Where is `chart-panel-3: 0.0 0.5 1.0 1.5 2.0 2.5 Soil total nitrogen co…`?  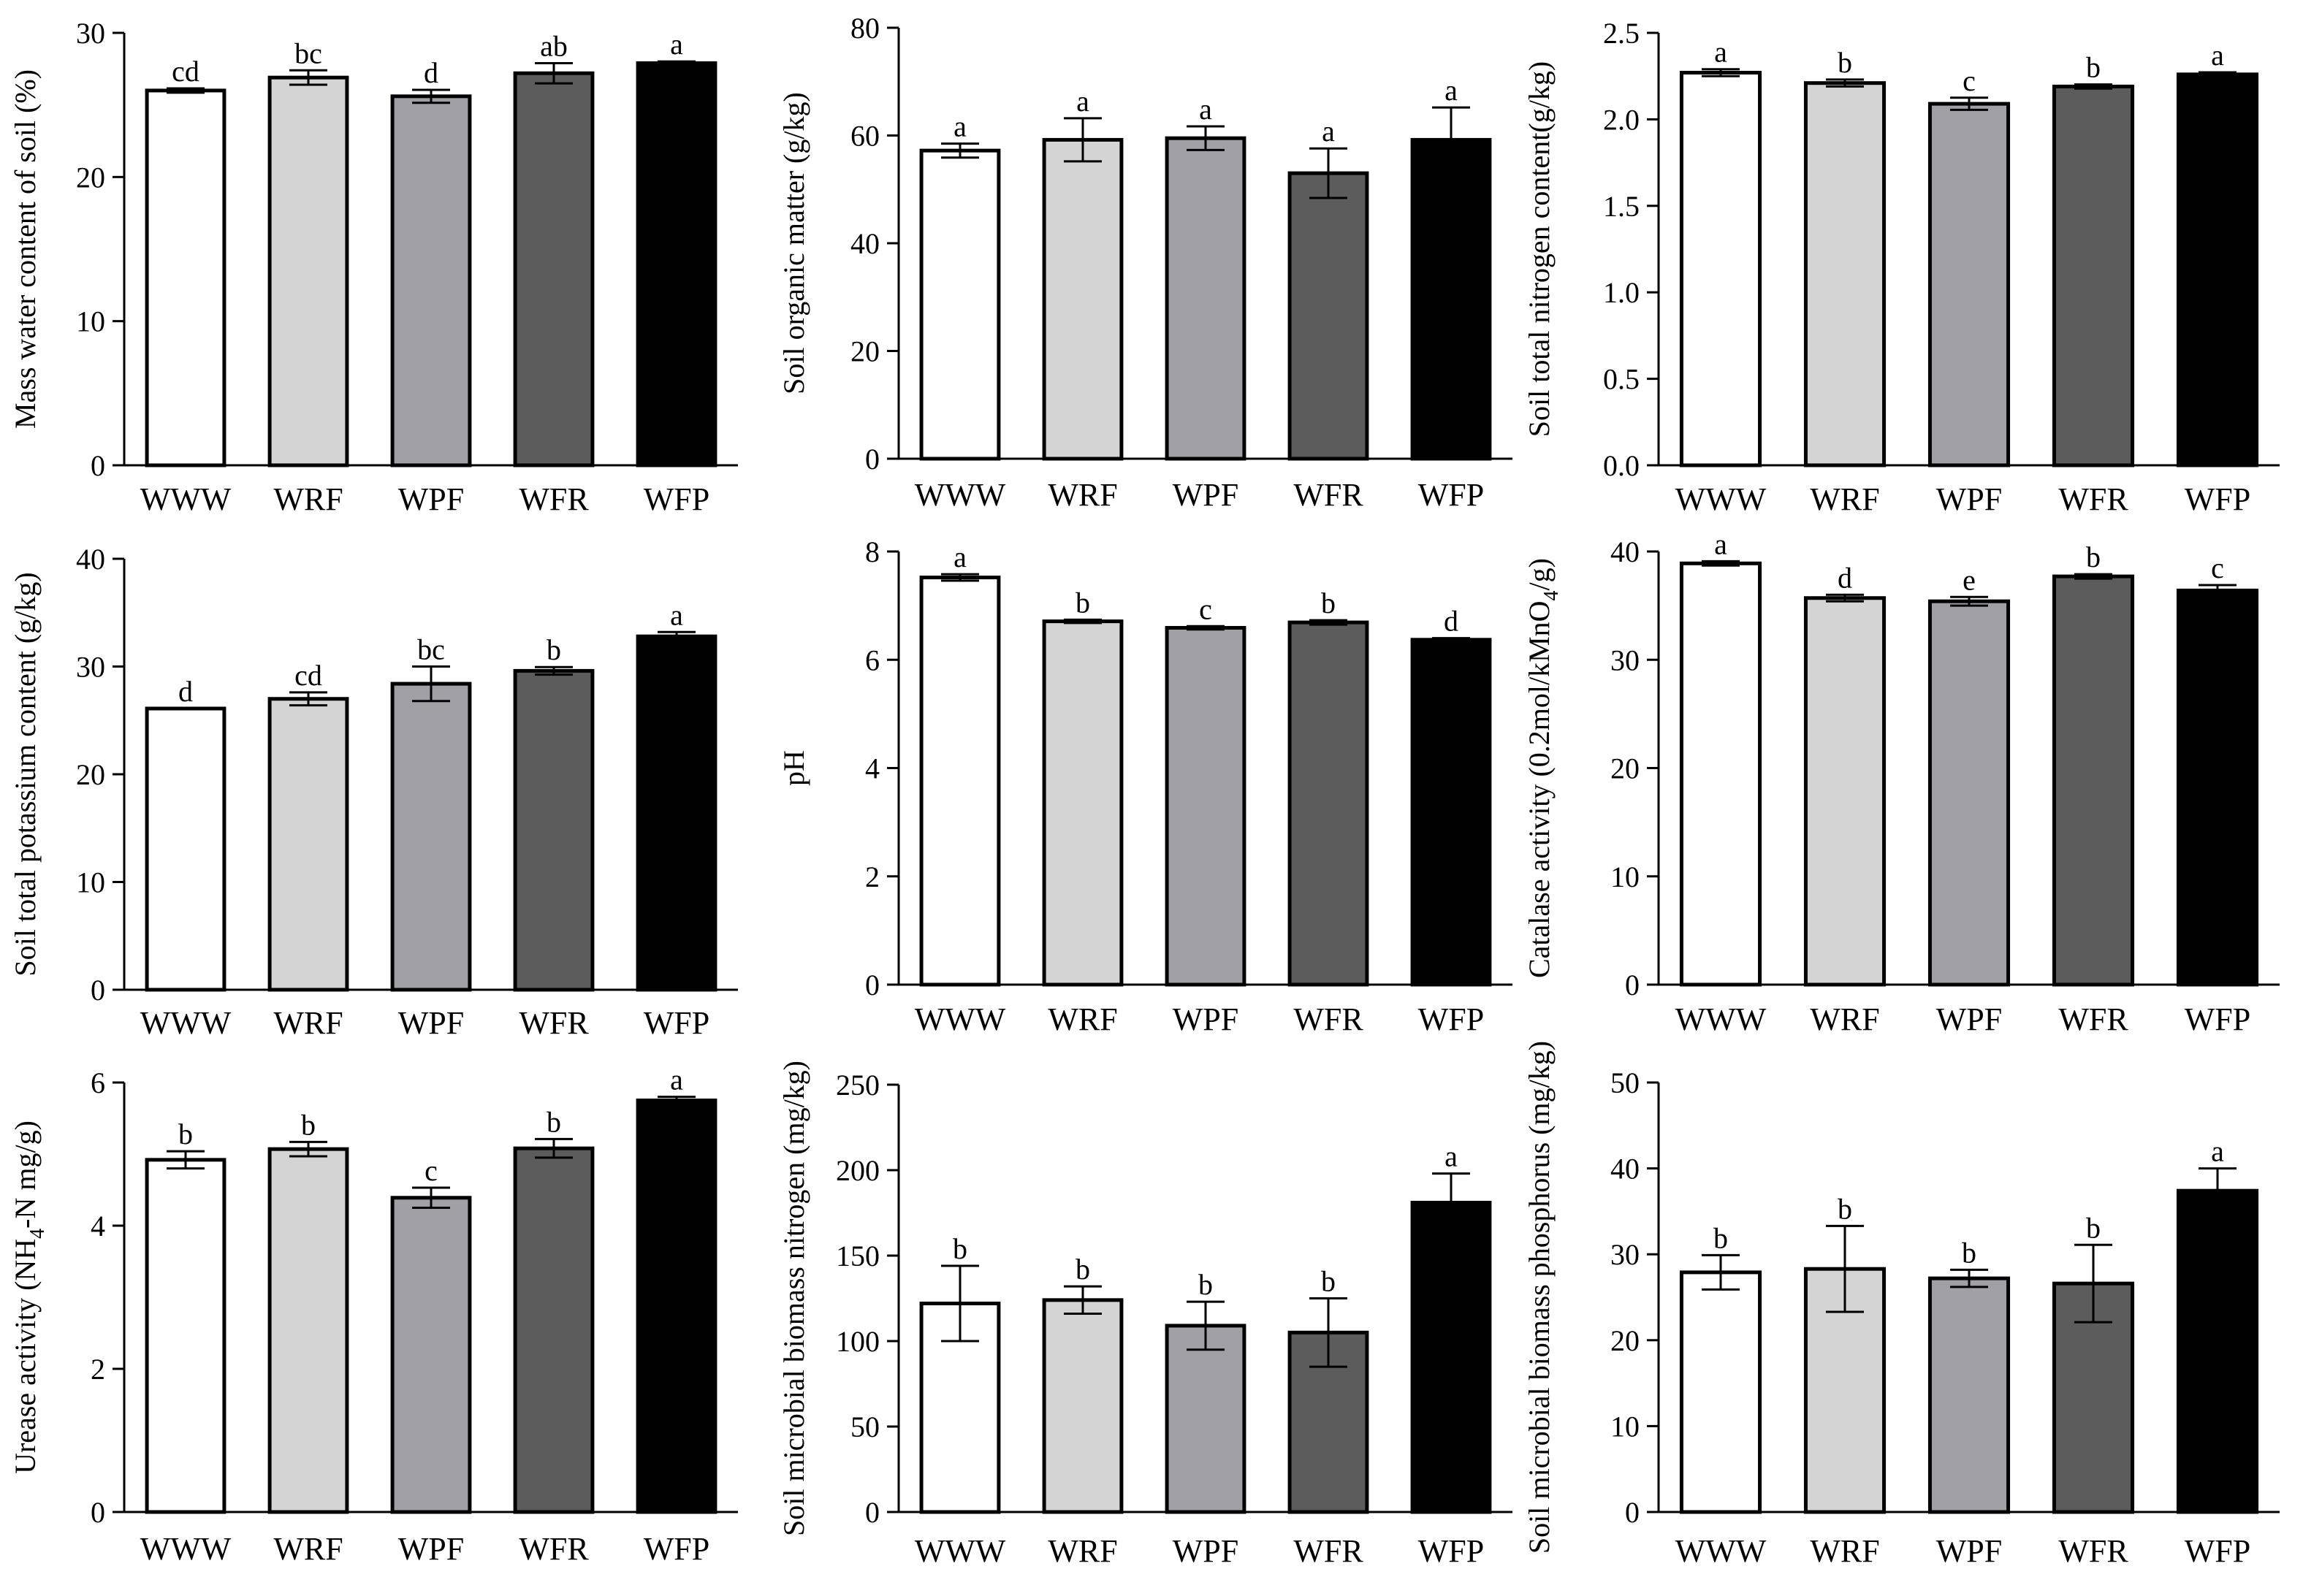
chart-panel-3: 0.0 0.5 1.0 1.5 2.0 2.5 Soil total nitrogen co… is located at coordinates (1901, 267).